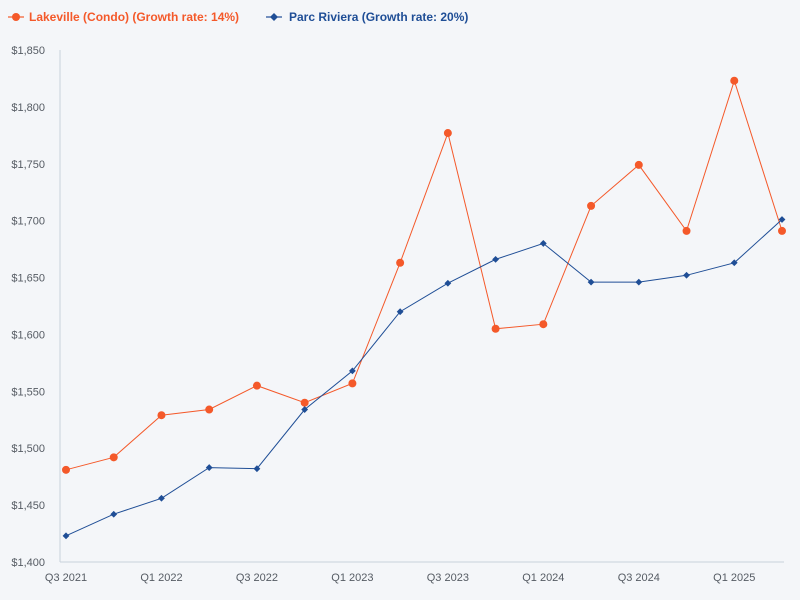  Describe the element at coordinates (28, 222) in the screenshot. I see `y-tick-label: $1,700` at that location.